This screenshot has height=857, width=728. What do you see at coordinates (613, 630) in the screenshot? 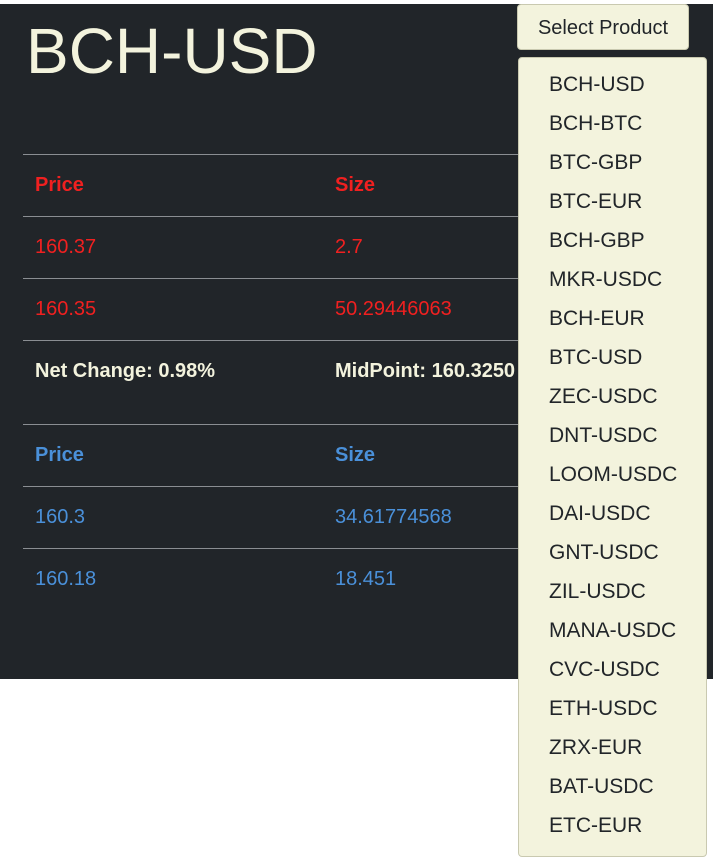
I see `product-option: MANA-USDC` at bounding box center [613, 630].